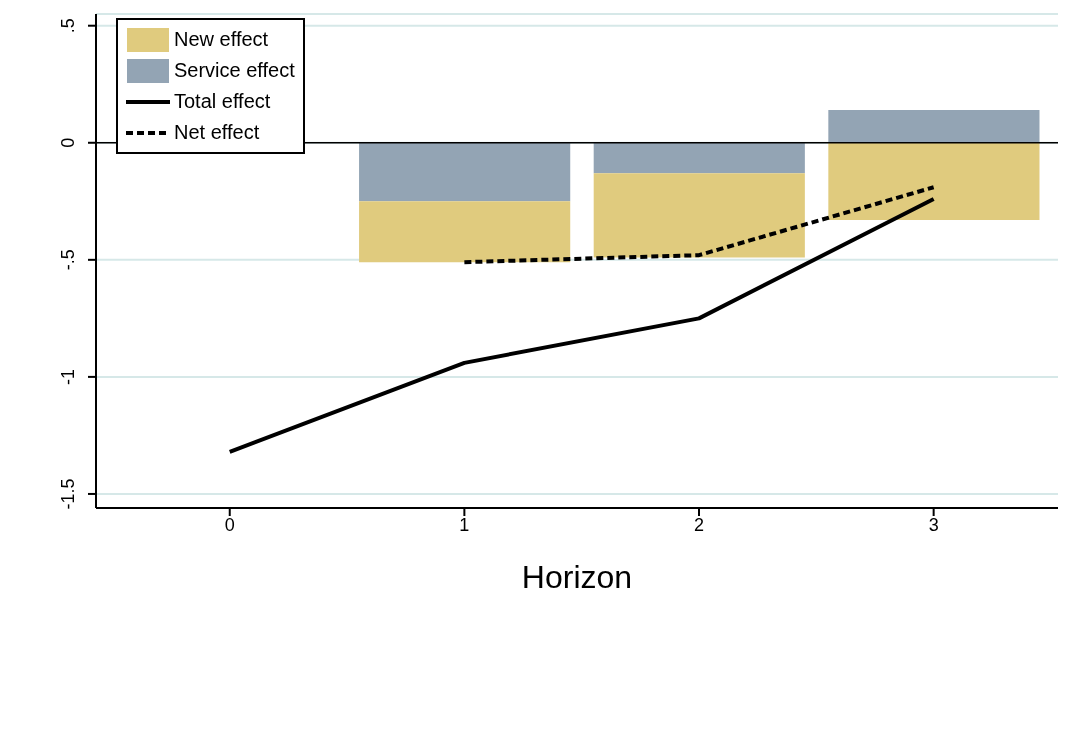  Describe the element at coordinates (68, 142) in the screenshot. I see `y-tick-label: 0` at that location.